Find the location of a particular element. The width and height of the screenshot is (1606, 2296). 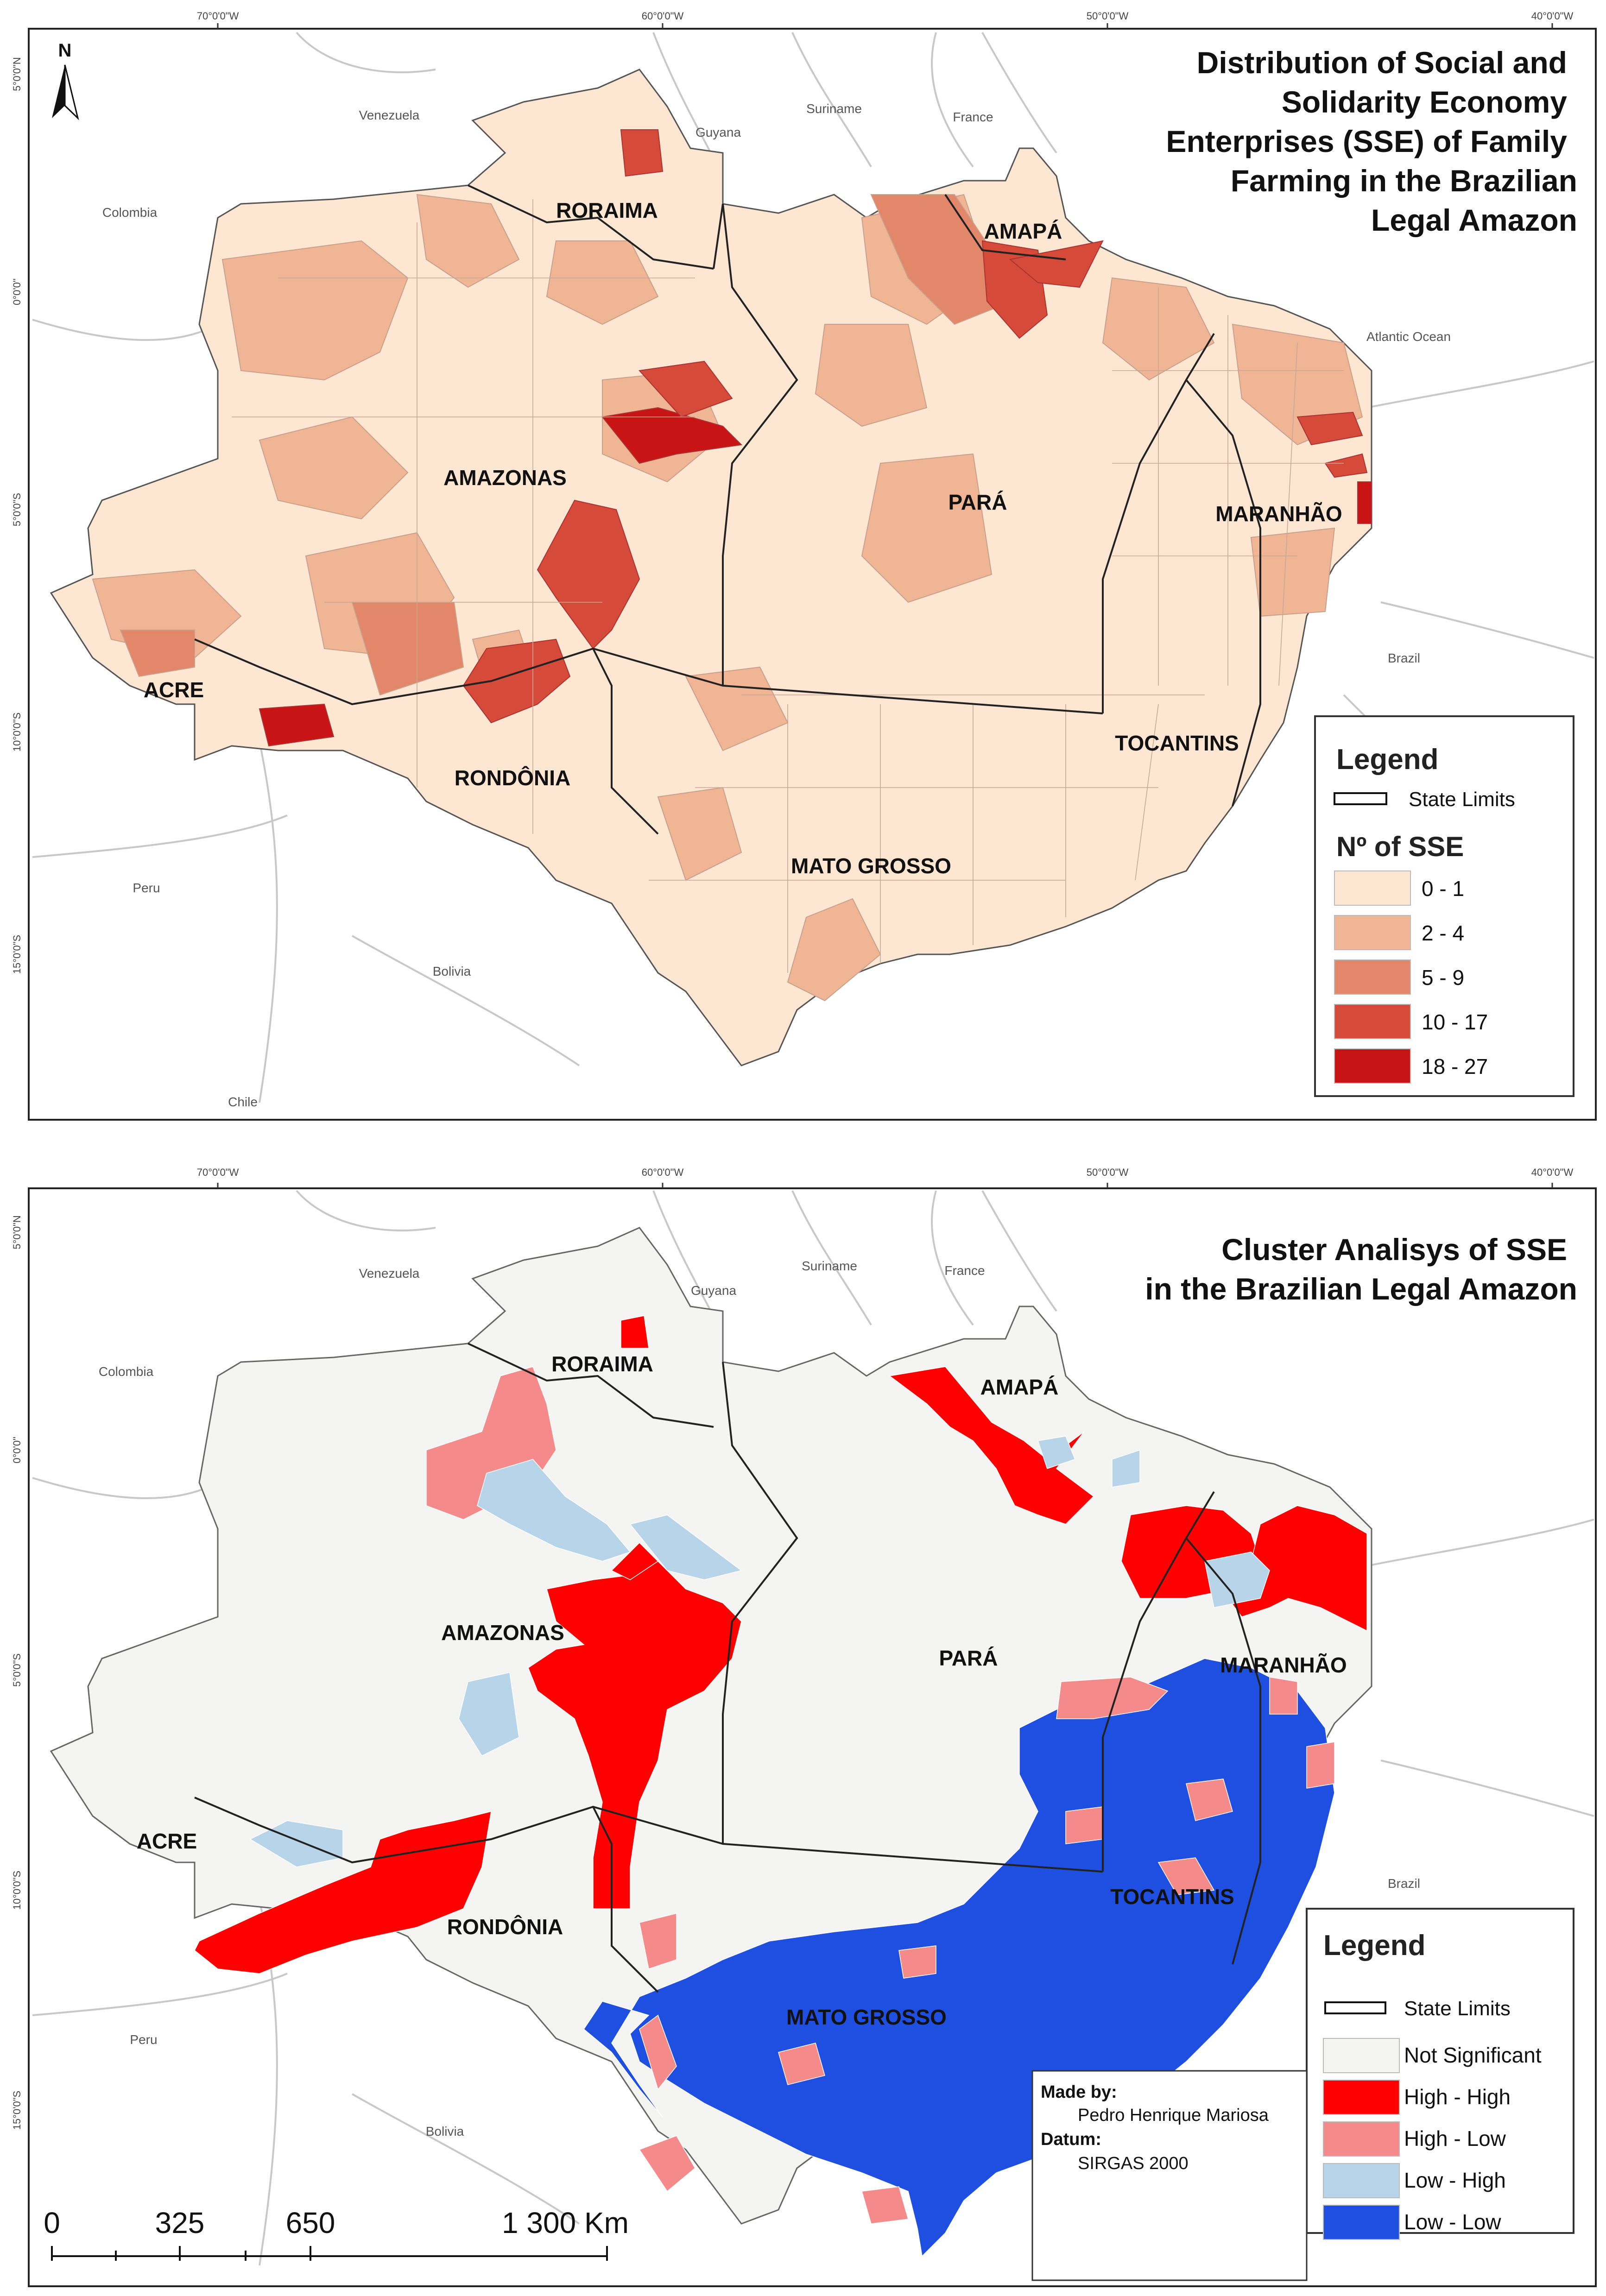

map1-legend-state-limits-label: State Limits is located at coordinates (1462, 799).